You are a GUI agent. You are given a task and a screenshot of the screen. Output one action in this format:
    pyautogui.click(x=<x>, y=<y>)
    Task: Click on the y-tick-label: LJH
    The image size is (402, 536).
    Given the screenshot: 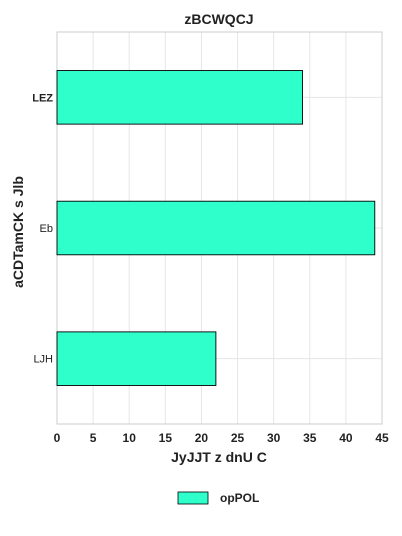 What is the action you would take?
    pyautogui.click(x=43, y=360)
    